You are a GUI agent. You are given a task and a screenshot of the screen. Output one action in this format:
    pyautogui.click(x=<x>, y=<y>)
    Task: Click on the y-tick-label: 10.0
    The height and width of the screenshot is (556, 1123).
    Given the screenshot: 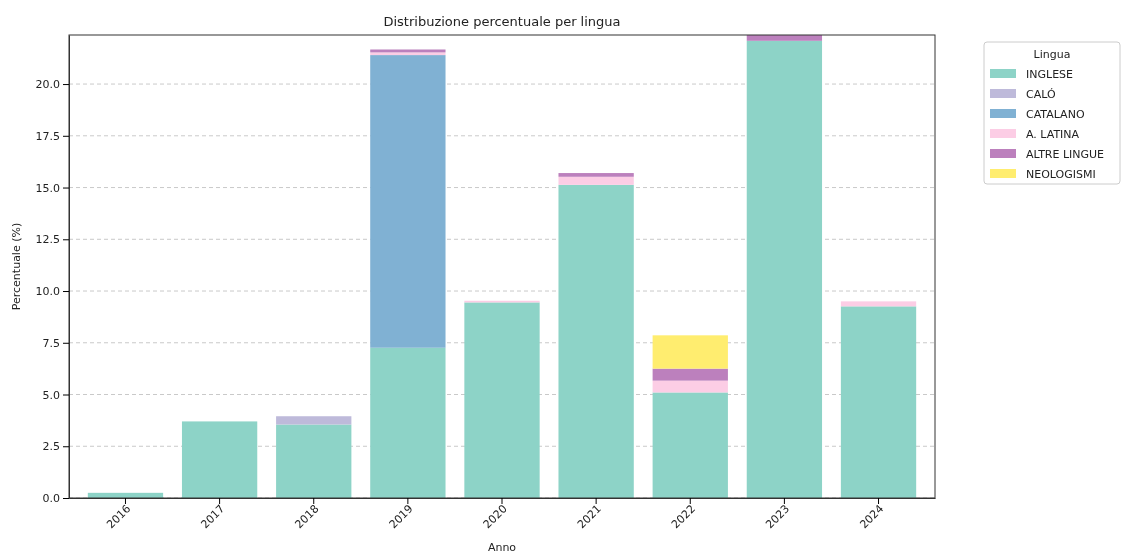 What is the action you would take?
    pyautogui.click(x=47, y=292)
    